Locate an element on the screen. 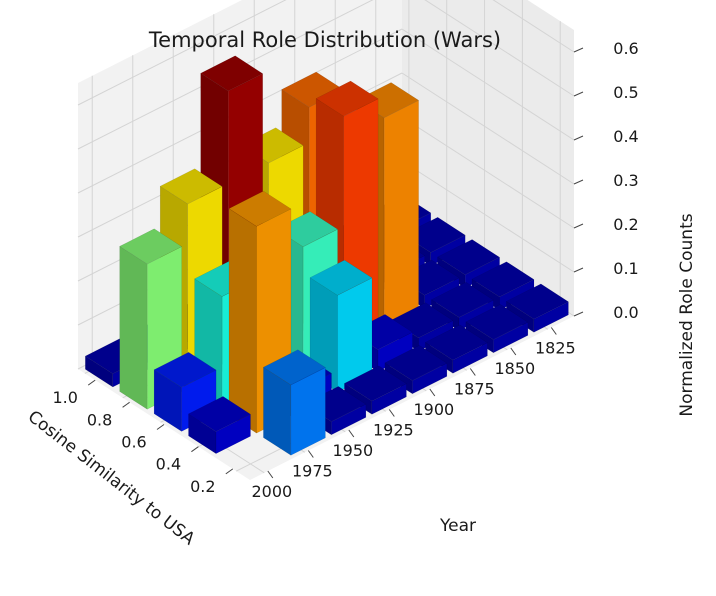  y-tick-label: 1.0 is located at coordinates (64, 397).